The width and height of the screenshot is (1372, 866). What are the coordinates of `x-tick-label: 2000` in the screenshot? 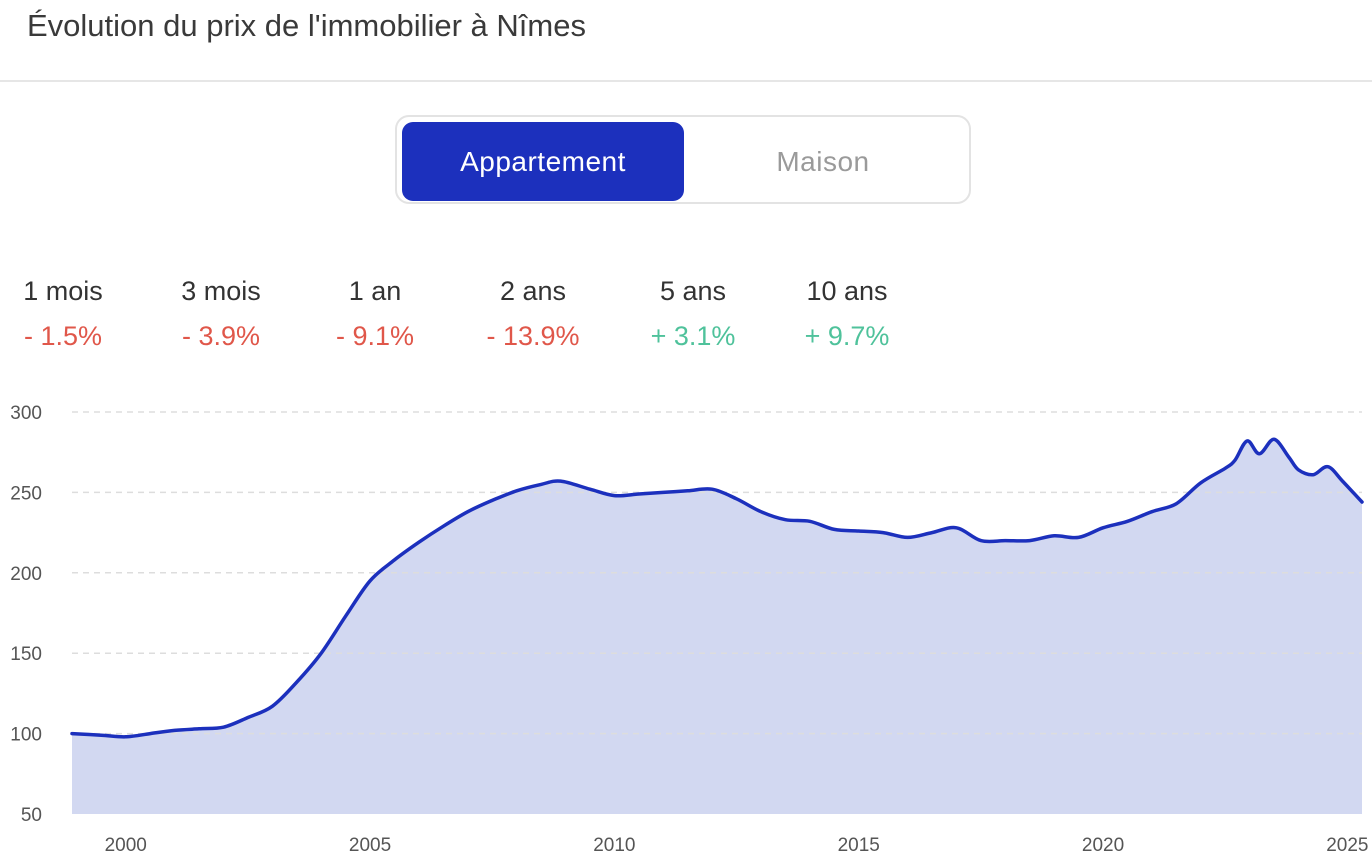 It's located at (126, 845).